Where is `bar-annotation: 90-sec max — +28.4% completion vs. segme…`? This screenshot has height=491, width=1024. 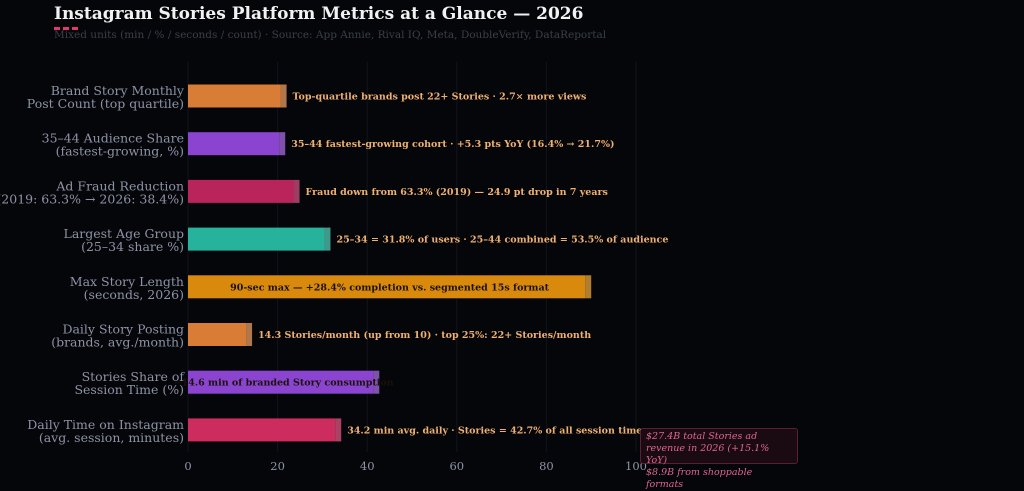 bar-annotation: 90-sec max — +28.4% completion vs. segme… is located at coordinates (389, 287).